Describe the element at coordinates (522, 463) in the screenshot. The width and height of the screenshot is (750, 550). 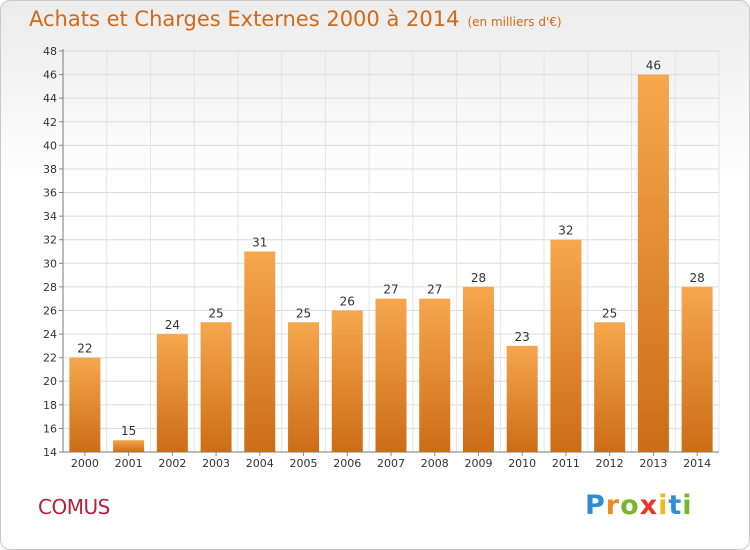
I see `x-tick-label: 2010` at that location.